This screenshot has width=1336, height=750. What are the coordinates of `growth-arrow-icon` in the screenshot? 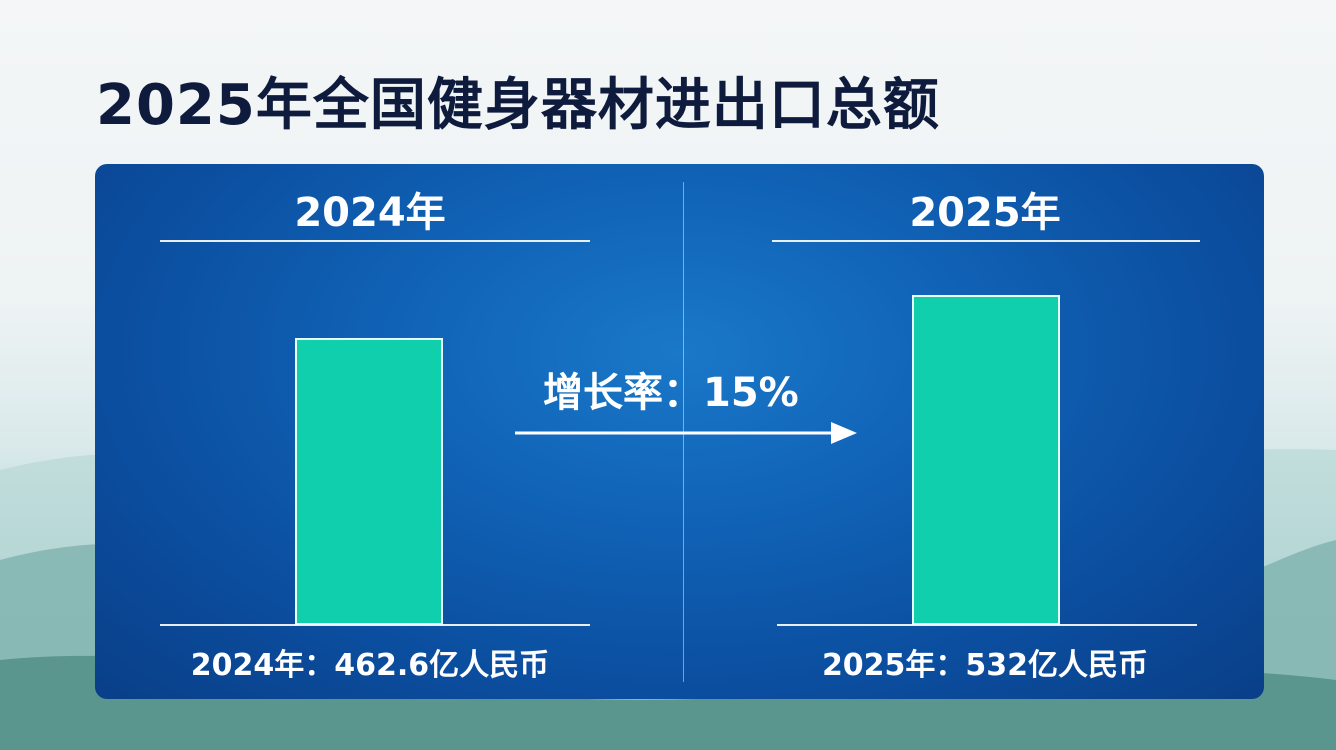 It's located at (686, 433).